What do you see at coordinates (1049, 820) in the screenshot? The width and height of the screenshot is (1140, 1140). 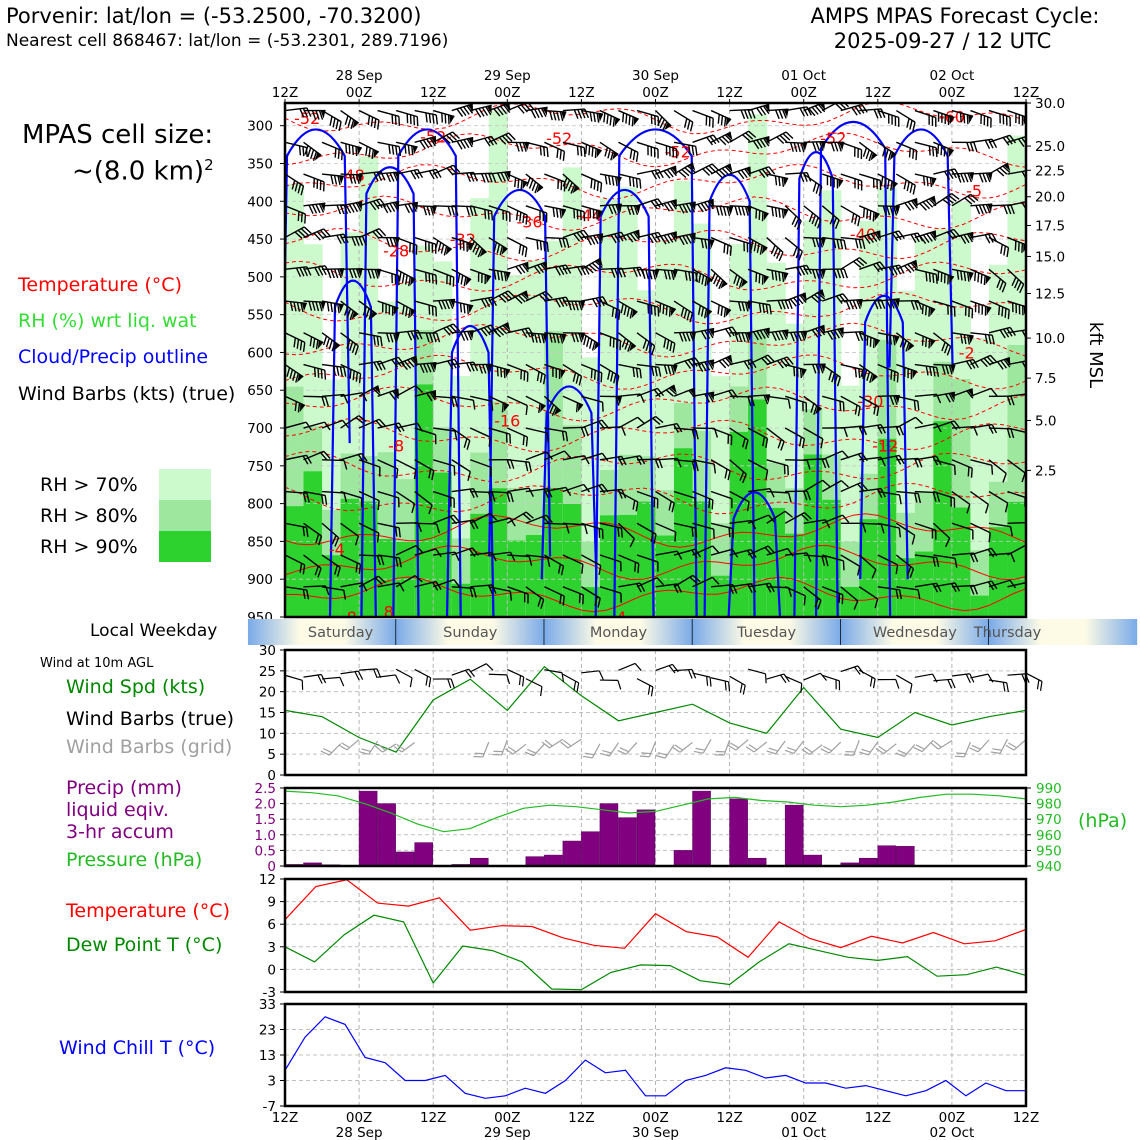 I see `pressure-tick-label: 970` at bounding box center [1049, 820].